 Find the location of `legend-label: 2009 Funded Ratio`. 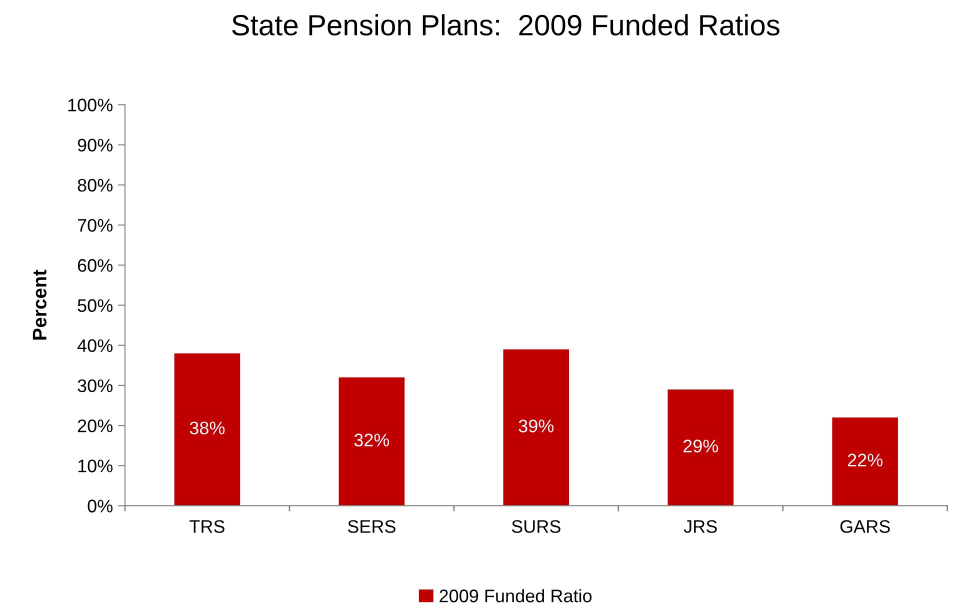

legend-label: 2009 Funded Ratio is located at coordinates (516, 595).